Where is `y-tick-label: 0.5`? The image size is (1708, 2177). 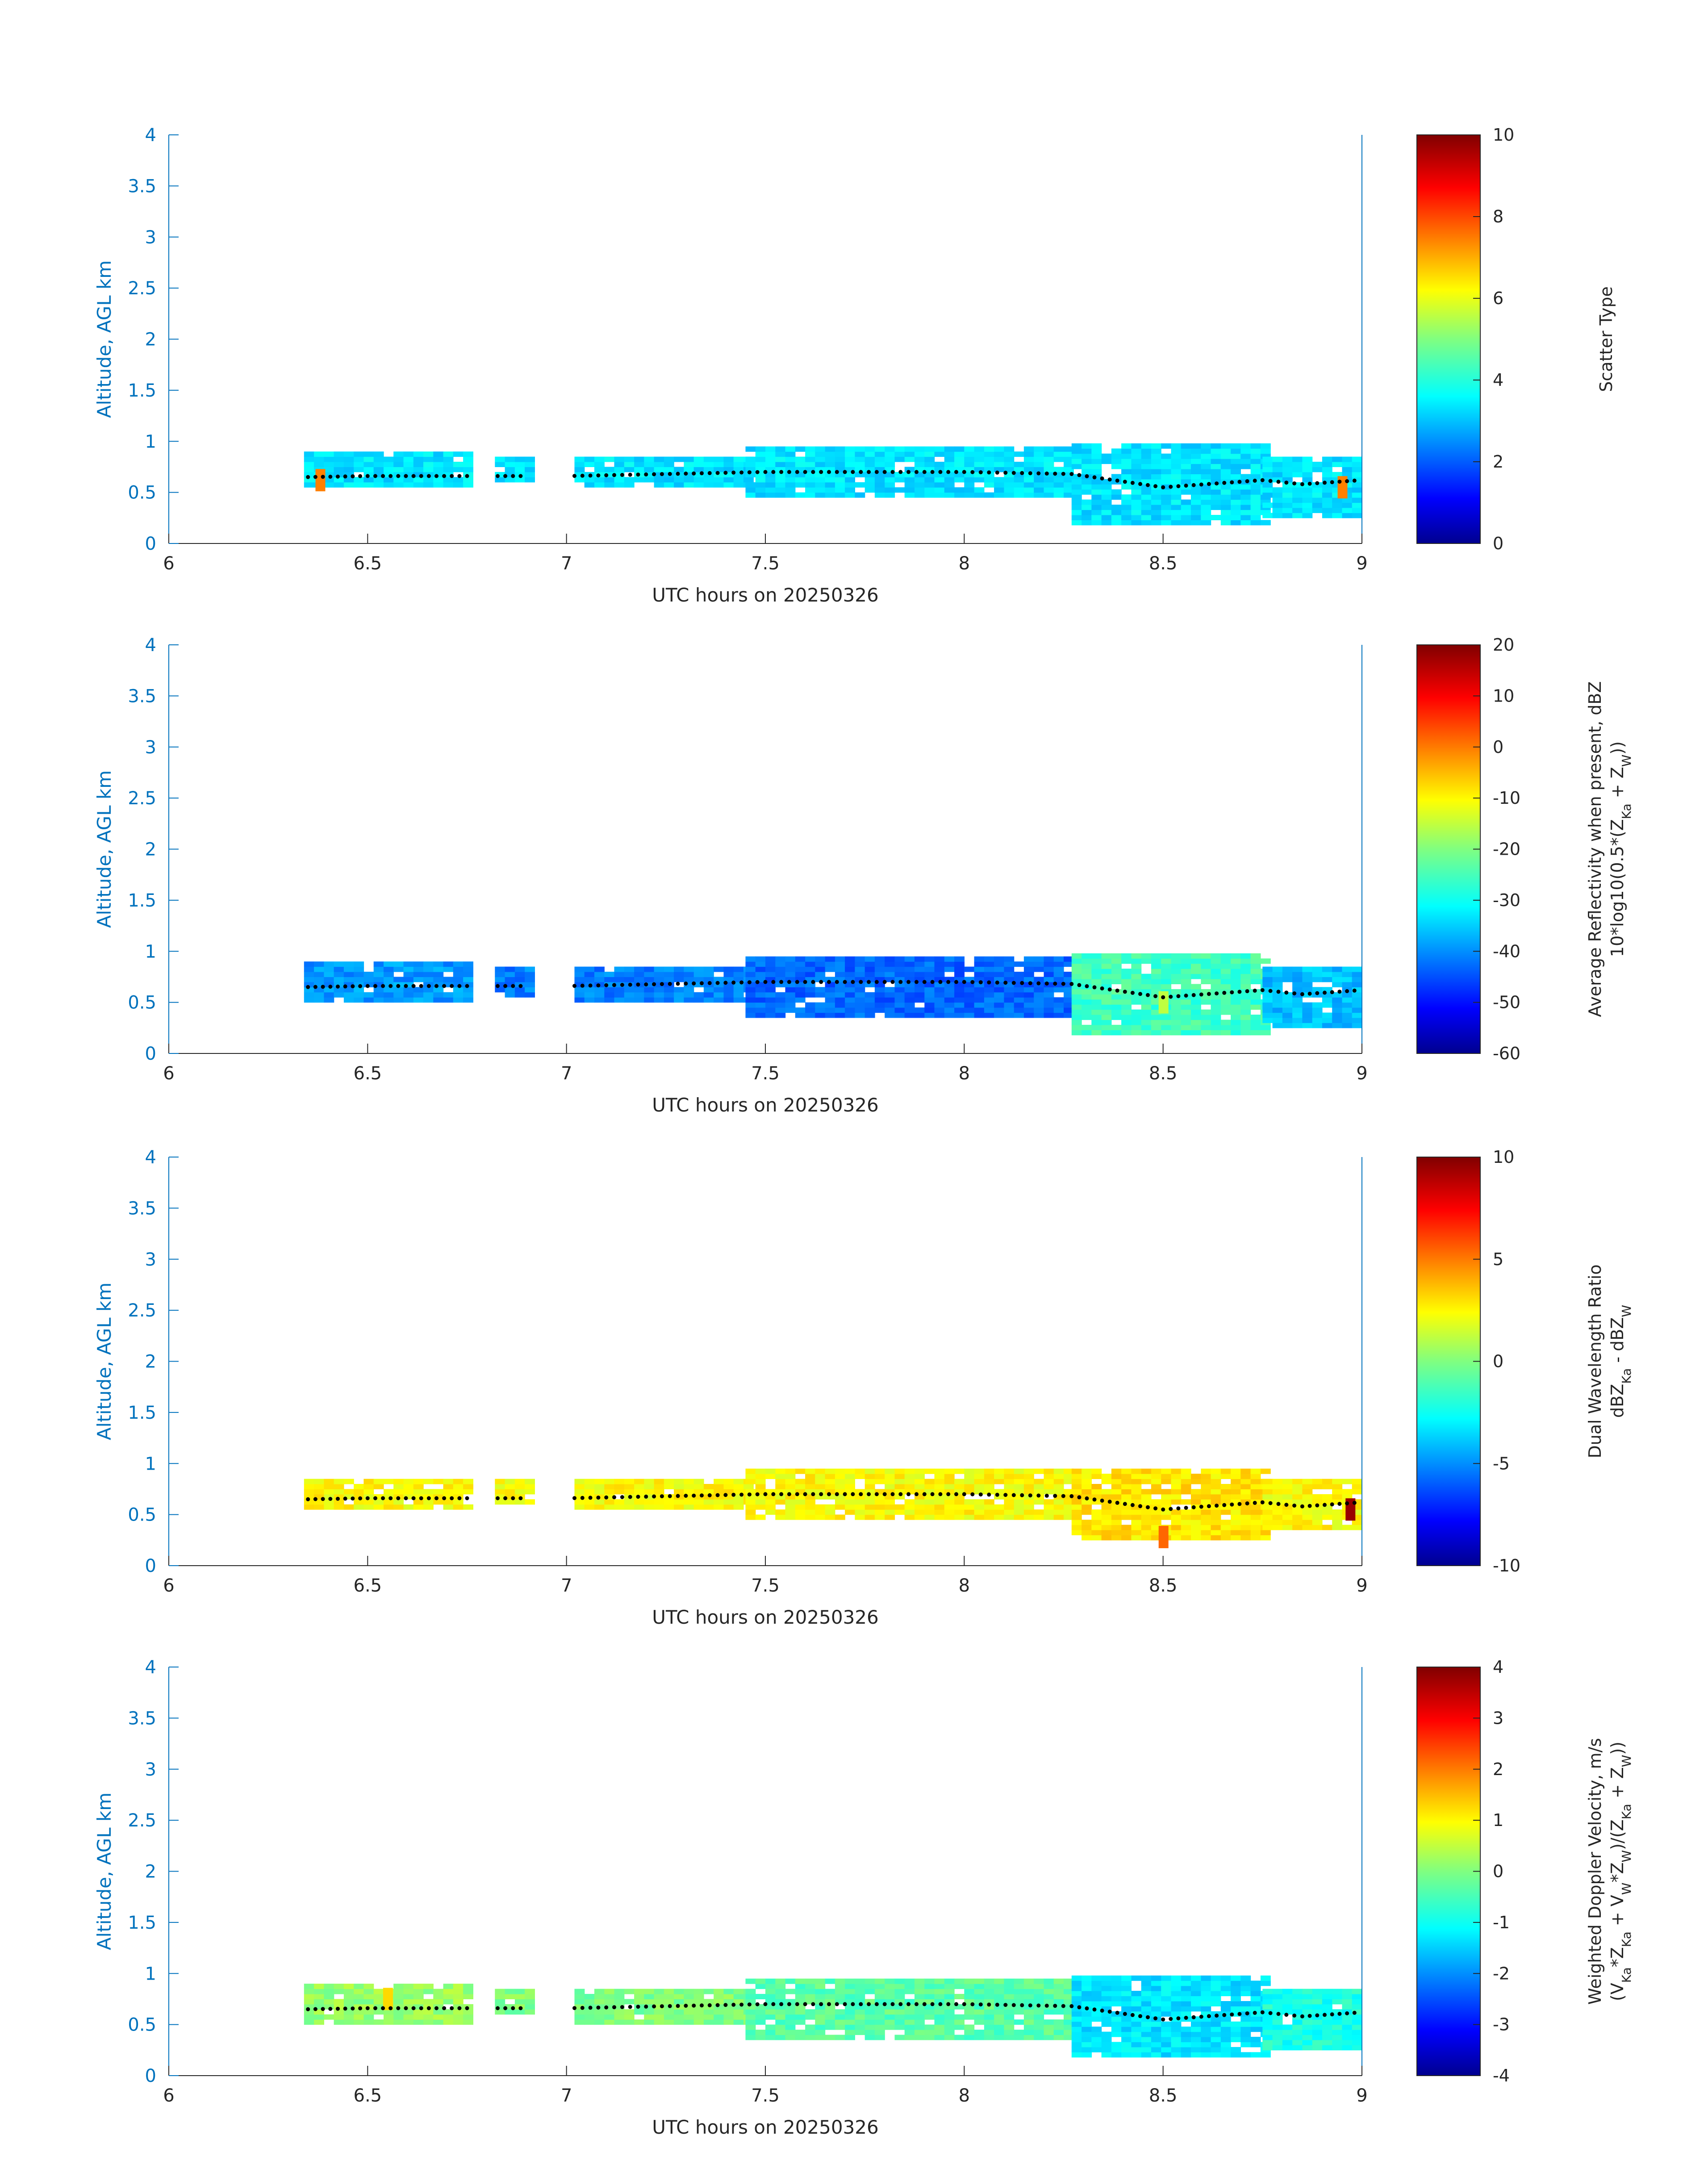 y-tick-label: 0.5 is located at coordinates (142, 1515).